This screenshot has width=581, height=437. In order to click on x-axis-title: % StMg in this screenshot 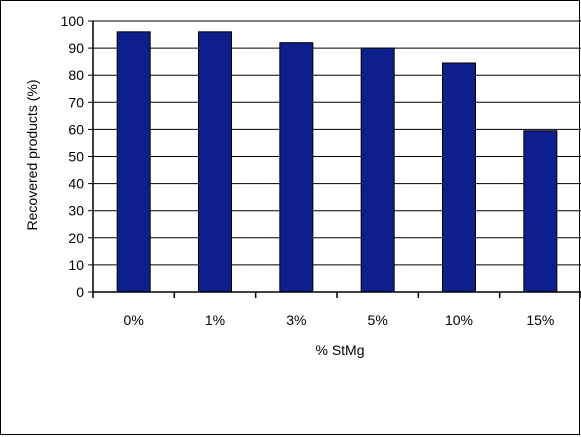, I will do `click(339, 350)`.